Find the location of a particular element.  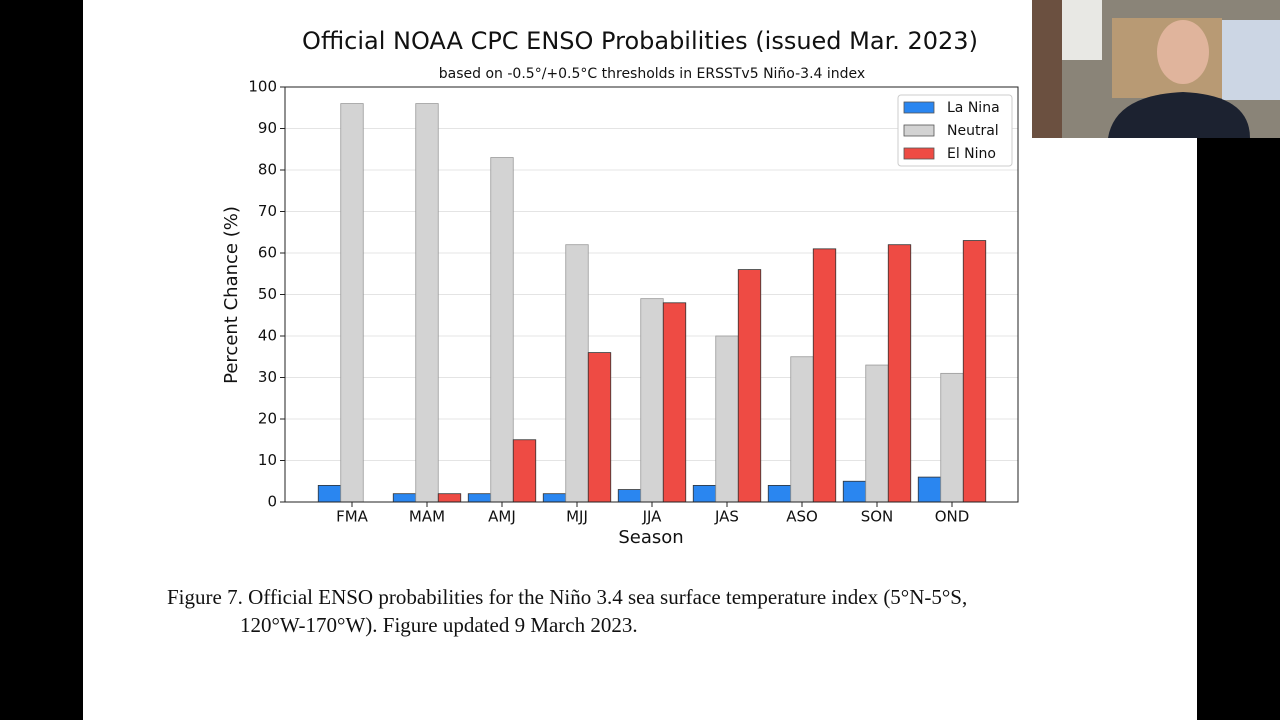

y-tick-label: 30 is located at coordinates (267, 377).